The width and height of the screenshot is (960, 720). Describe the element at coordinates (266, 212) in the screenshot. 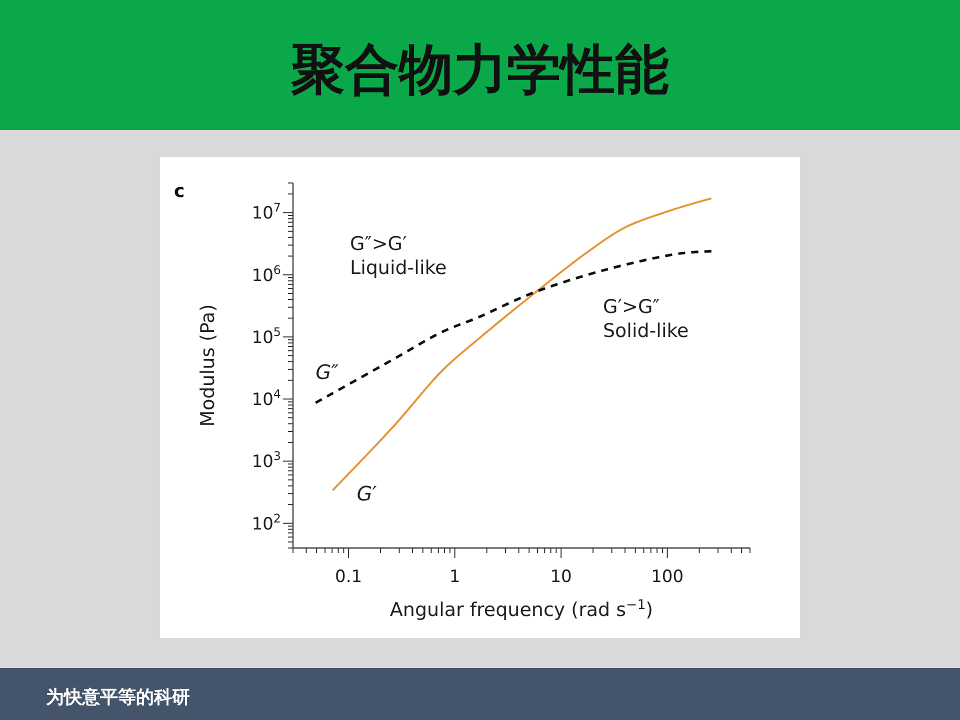

I see `y-tick-label: 10$^{7}$` at that location.